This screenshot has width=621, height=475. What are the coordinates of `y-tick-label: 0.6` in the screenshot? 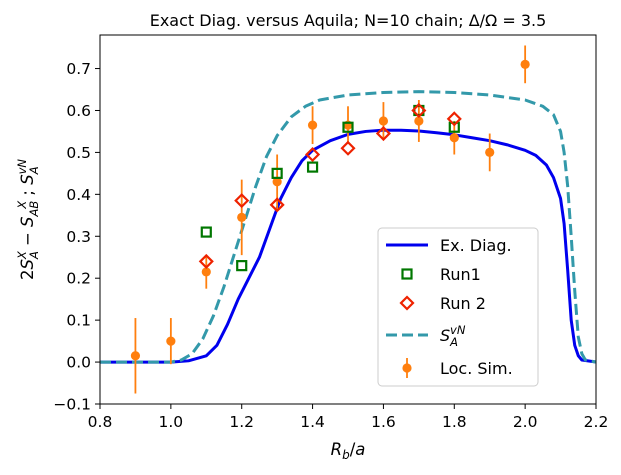 It's located at (78, 111).